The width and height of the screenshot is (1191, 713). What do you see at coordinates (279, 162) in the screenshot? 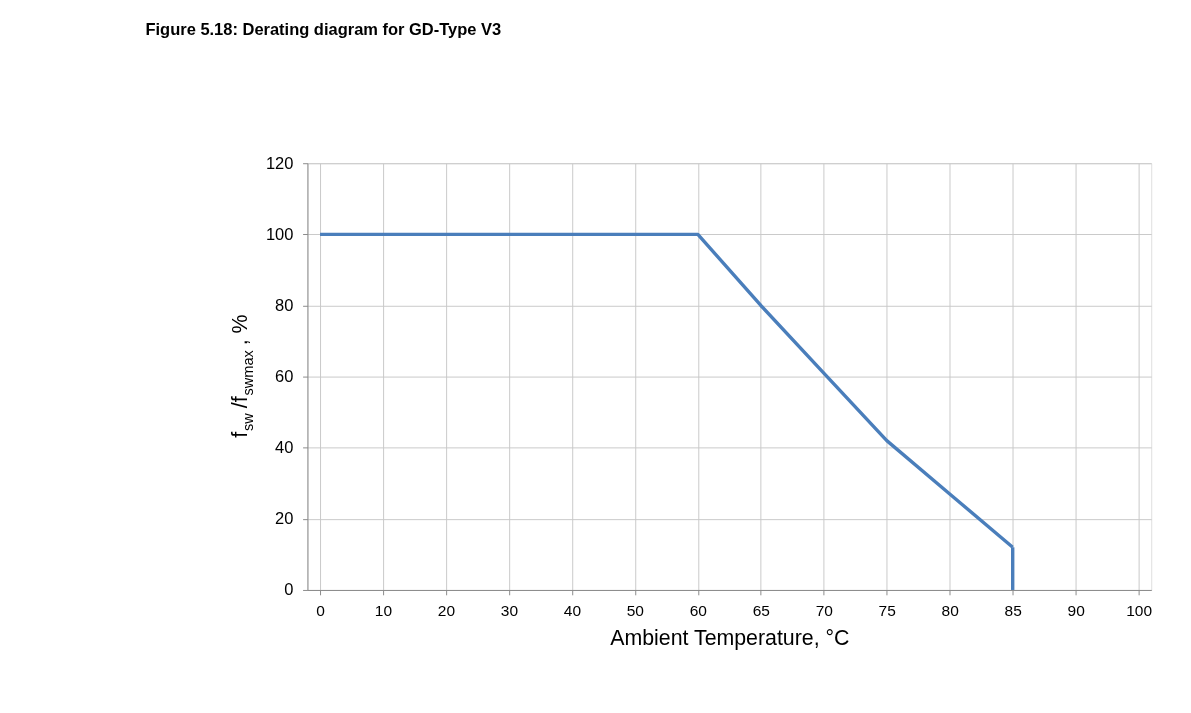
I see `y-tick-label: 120` at bounding box center [279, 162].